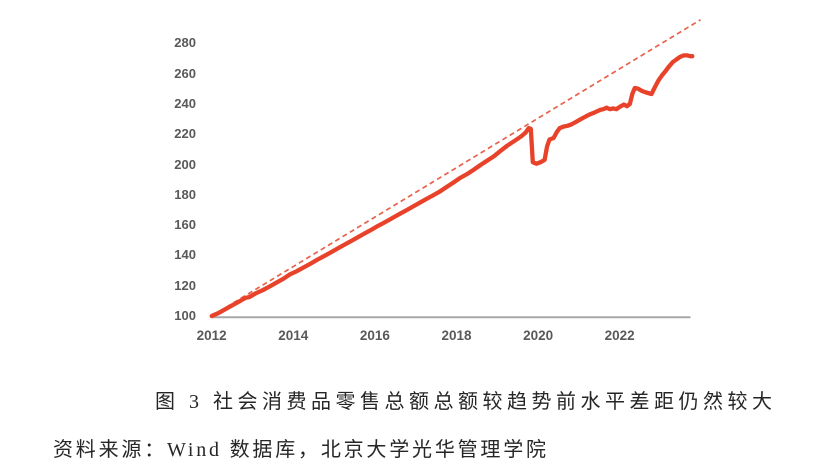  Describe the element at coordinates (456, 335) in the screenshot. I see `x-axis-tick-label: 2018` at that location.